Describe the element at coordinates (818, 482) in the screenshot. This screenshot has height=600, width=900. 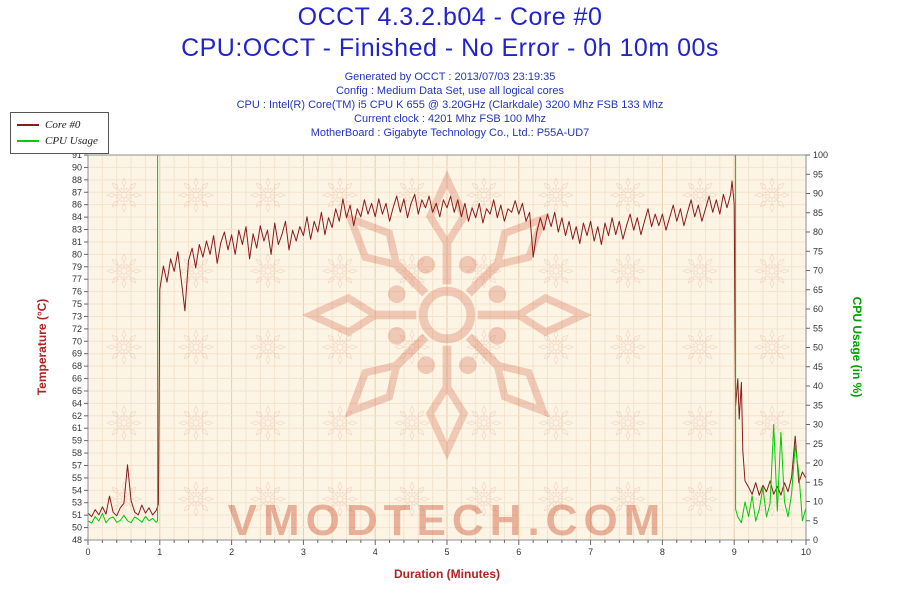
I see `svg-text: 15` at that location.